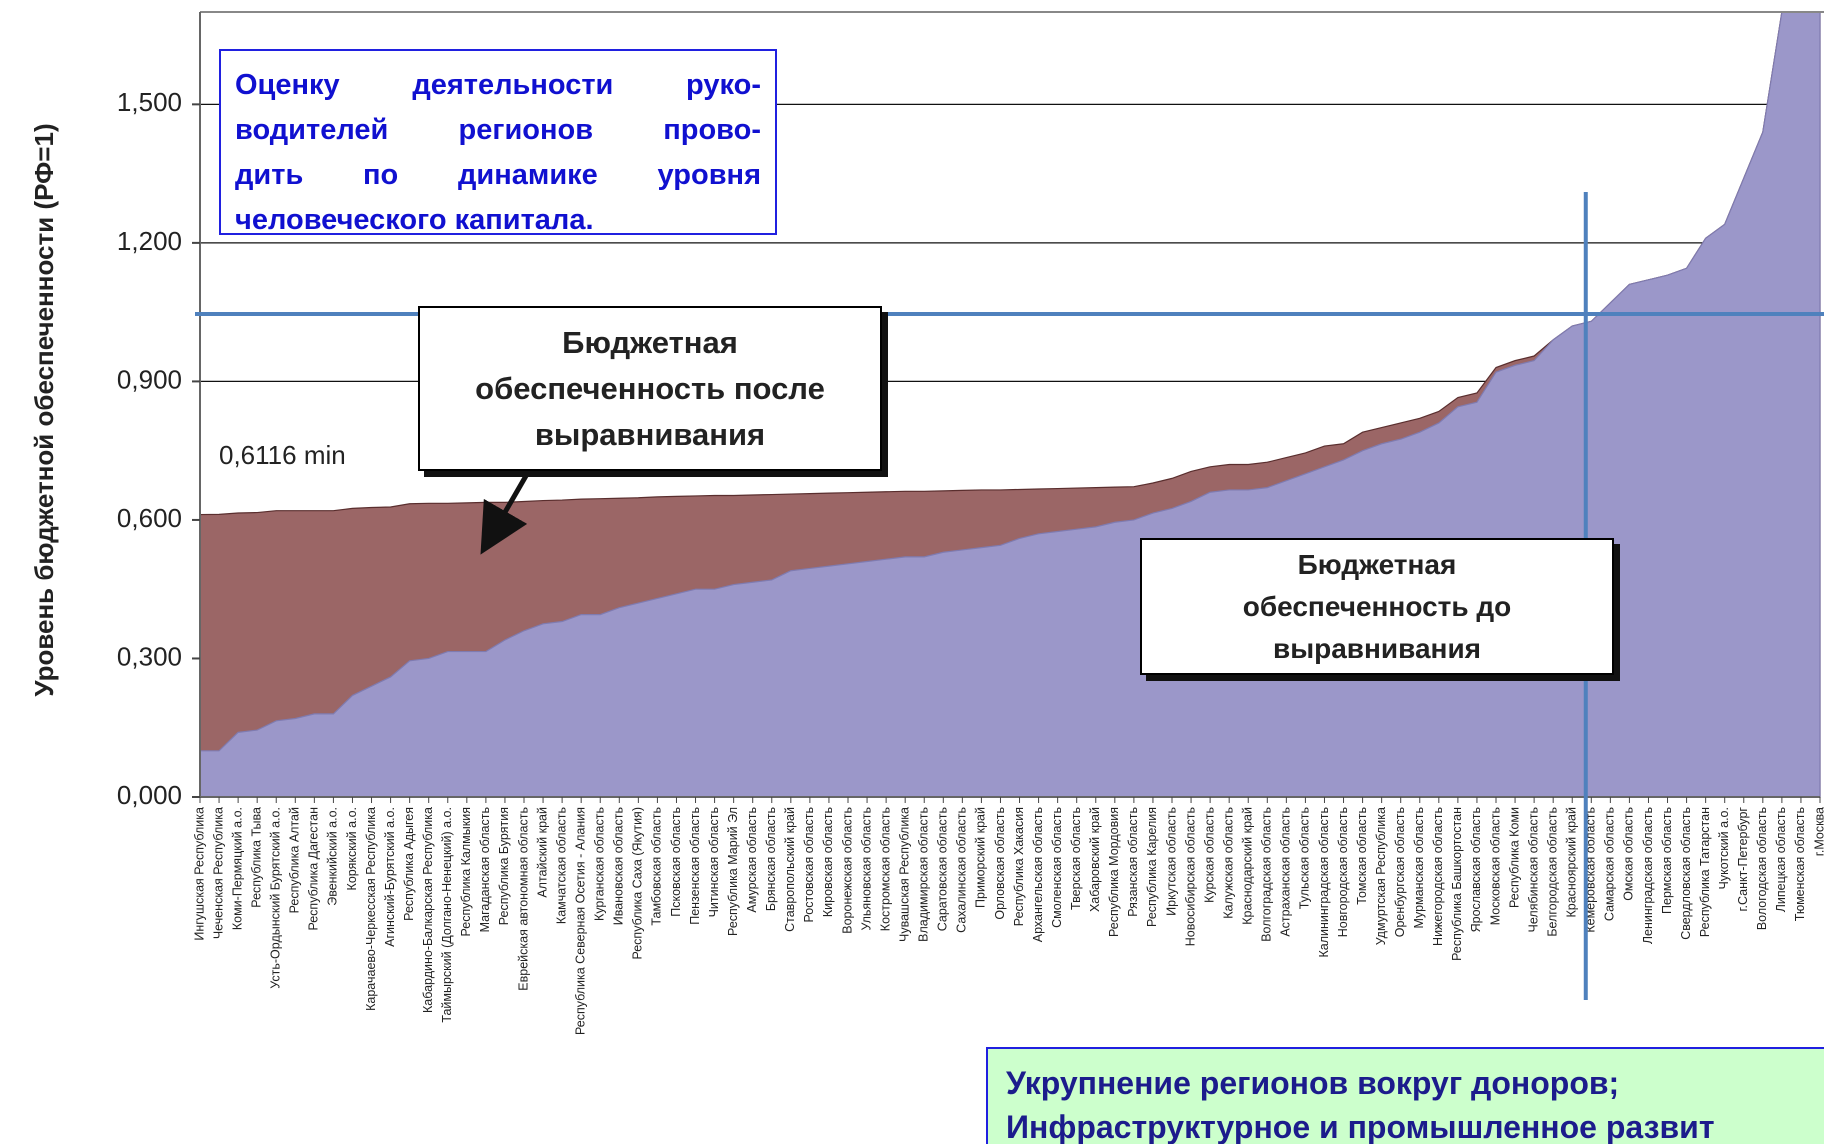 This screenshot has height=1144, width=1824. I want to click on x-tick-label: Томская область, so click(1362, 856).